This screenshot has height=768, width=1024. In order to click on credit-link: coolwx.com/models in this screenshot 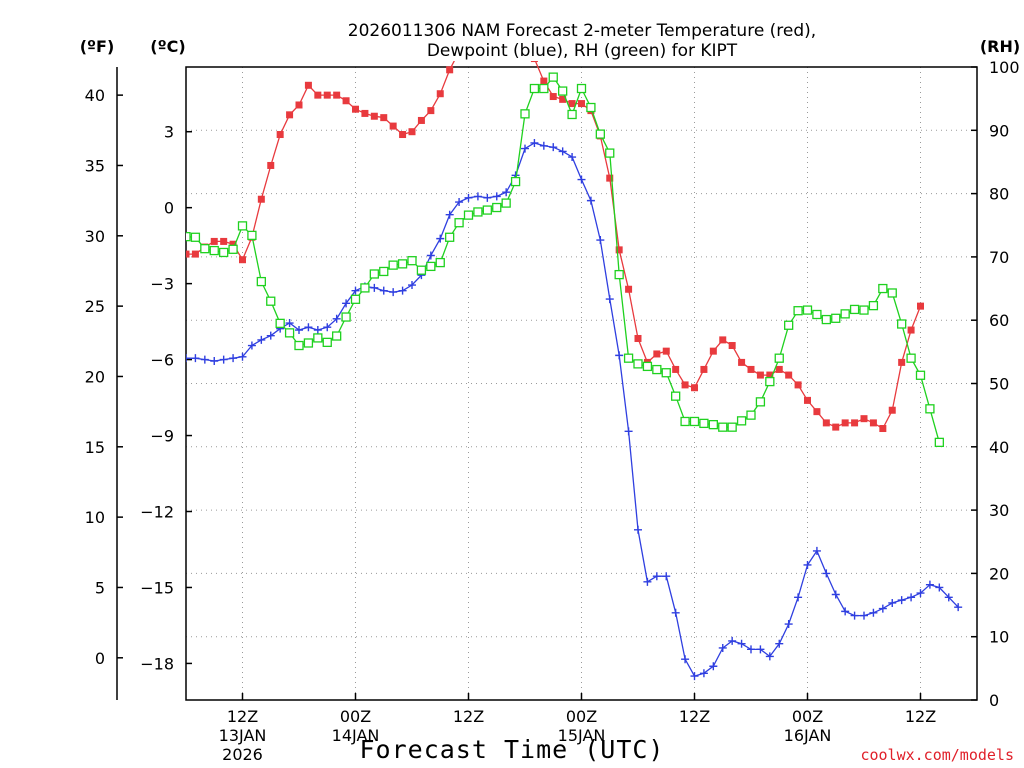, I will do `click(937, 755)`.